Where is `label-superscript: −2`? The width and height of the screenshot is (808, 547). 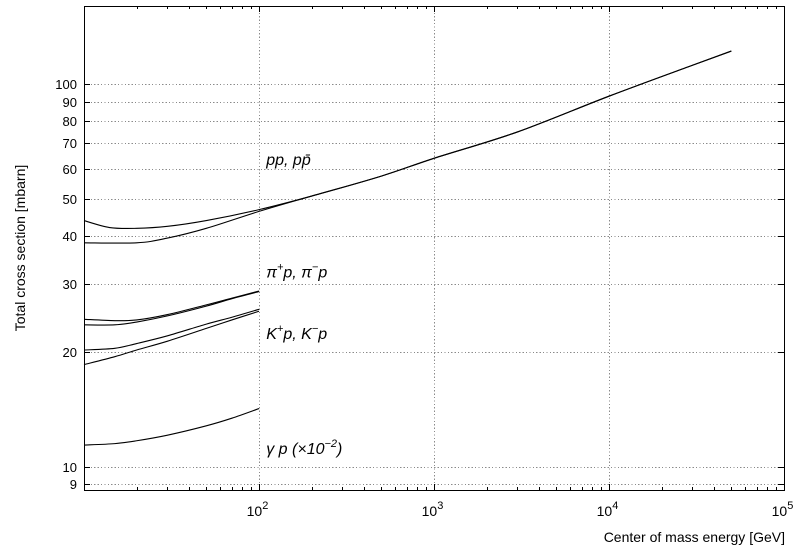 label-superscript: −2 is located at coordinates (331, 444).